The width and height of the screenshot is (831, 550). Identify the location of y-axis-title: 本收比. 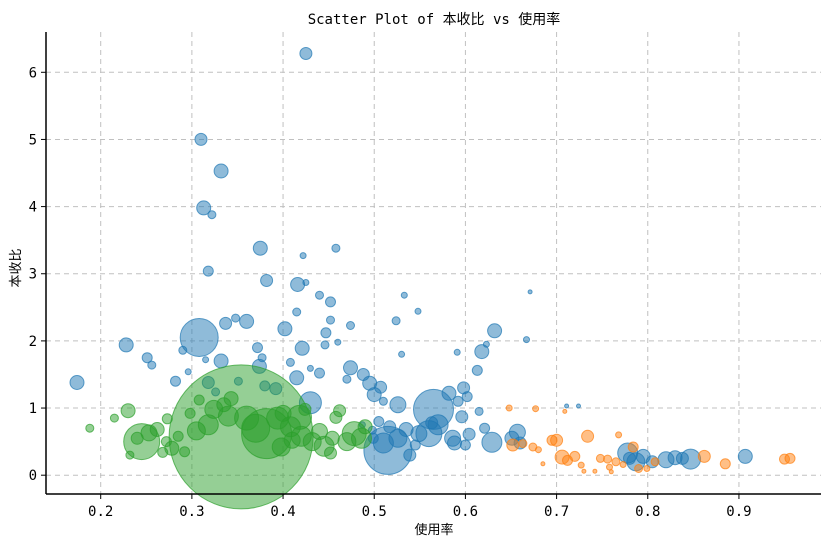
(16, 267).